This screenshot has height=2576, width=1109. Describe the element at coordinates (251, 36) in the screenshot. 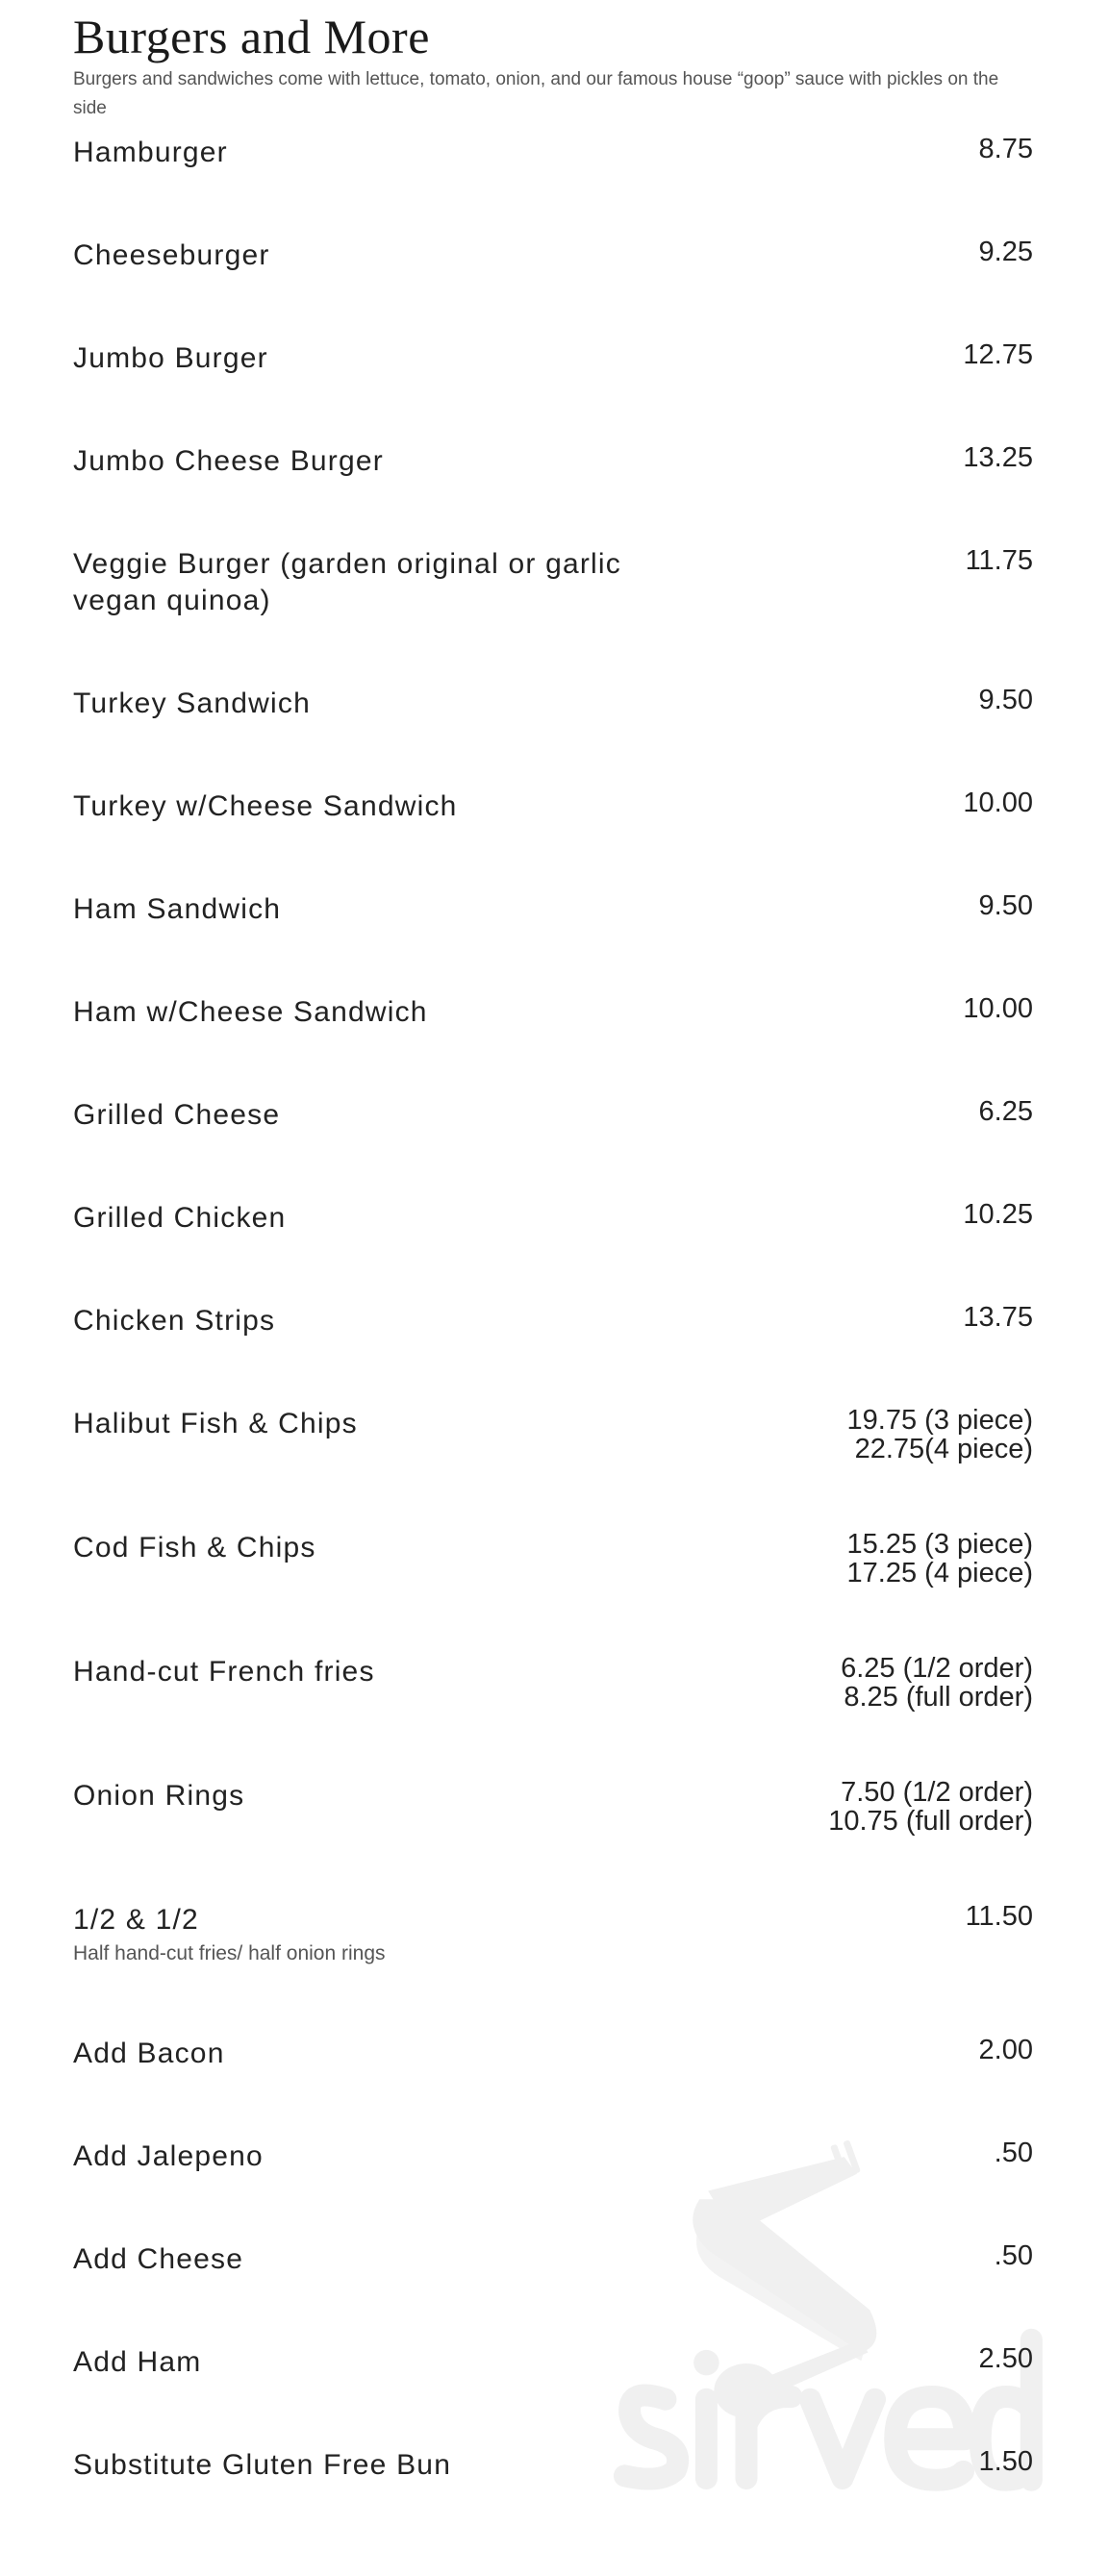

I see `section-title: Burgers and More` at that location.